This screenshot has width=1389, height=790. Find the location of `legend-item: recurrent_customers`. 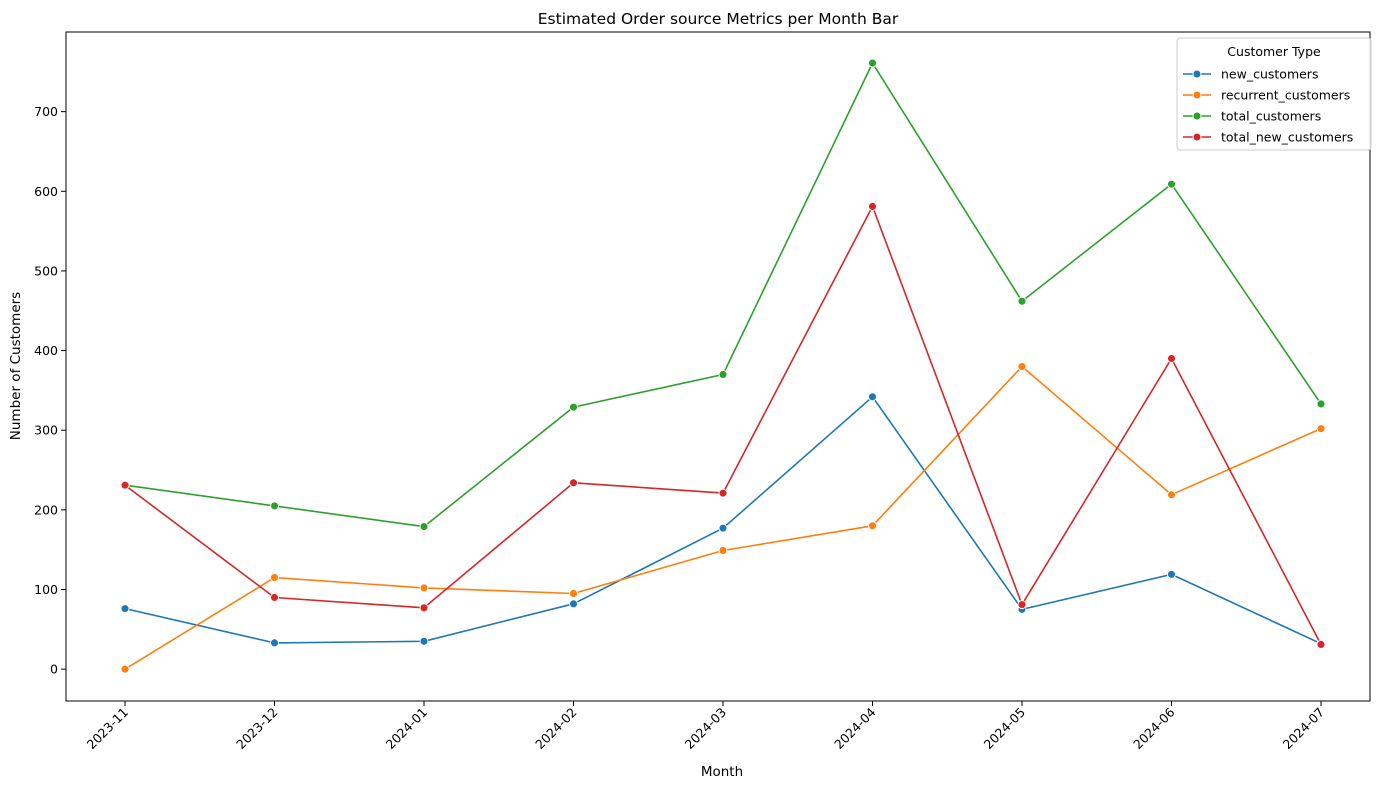

legend-item: recurrent_customers is located at coordinates (1266, 95).